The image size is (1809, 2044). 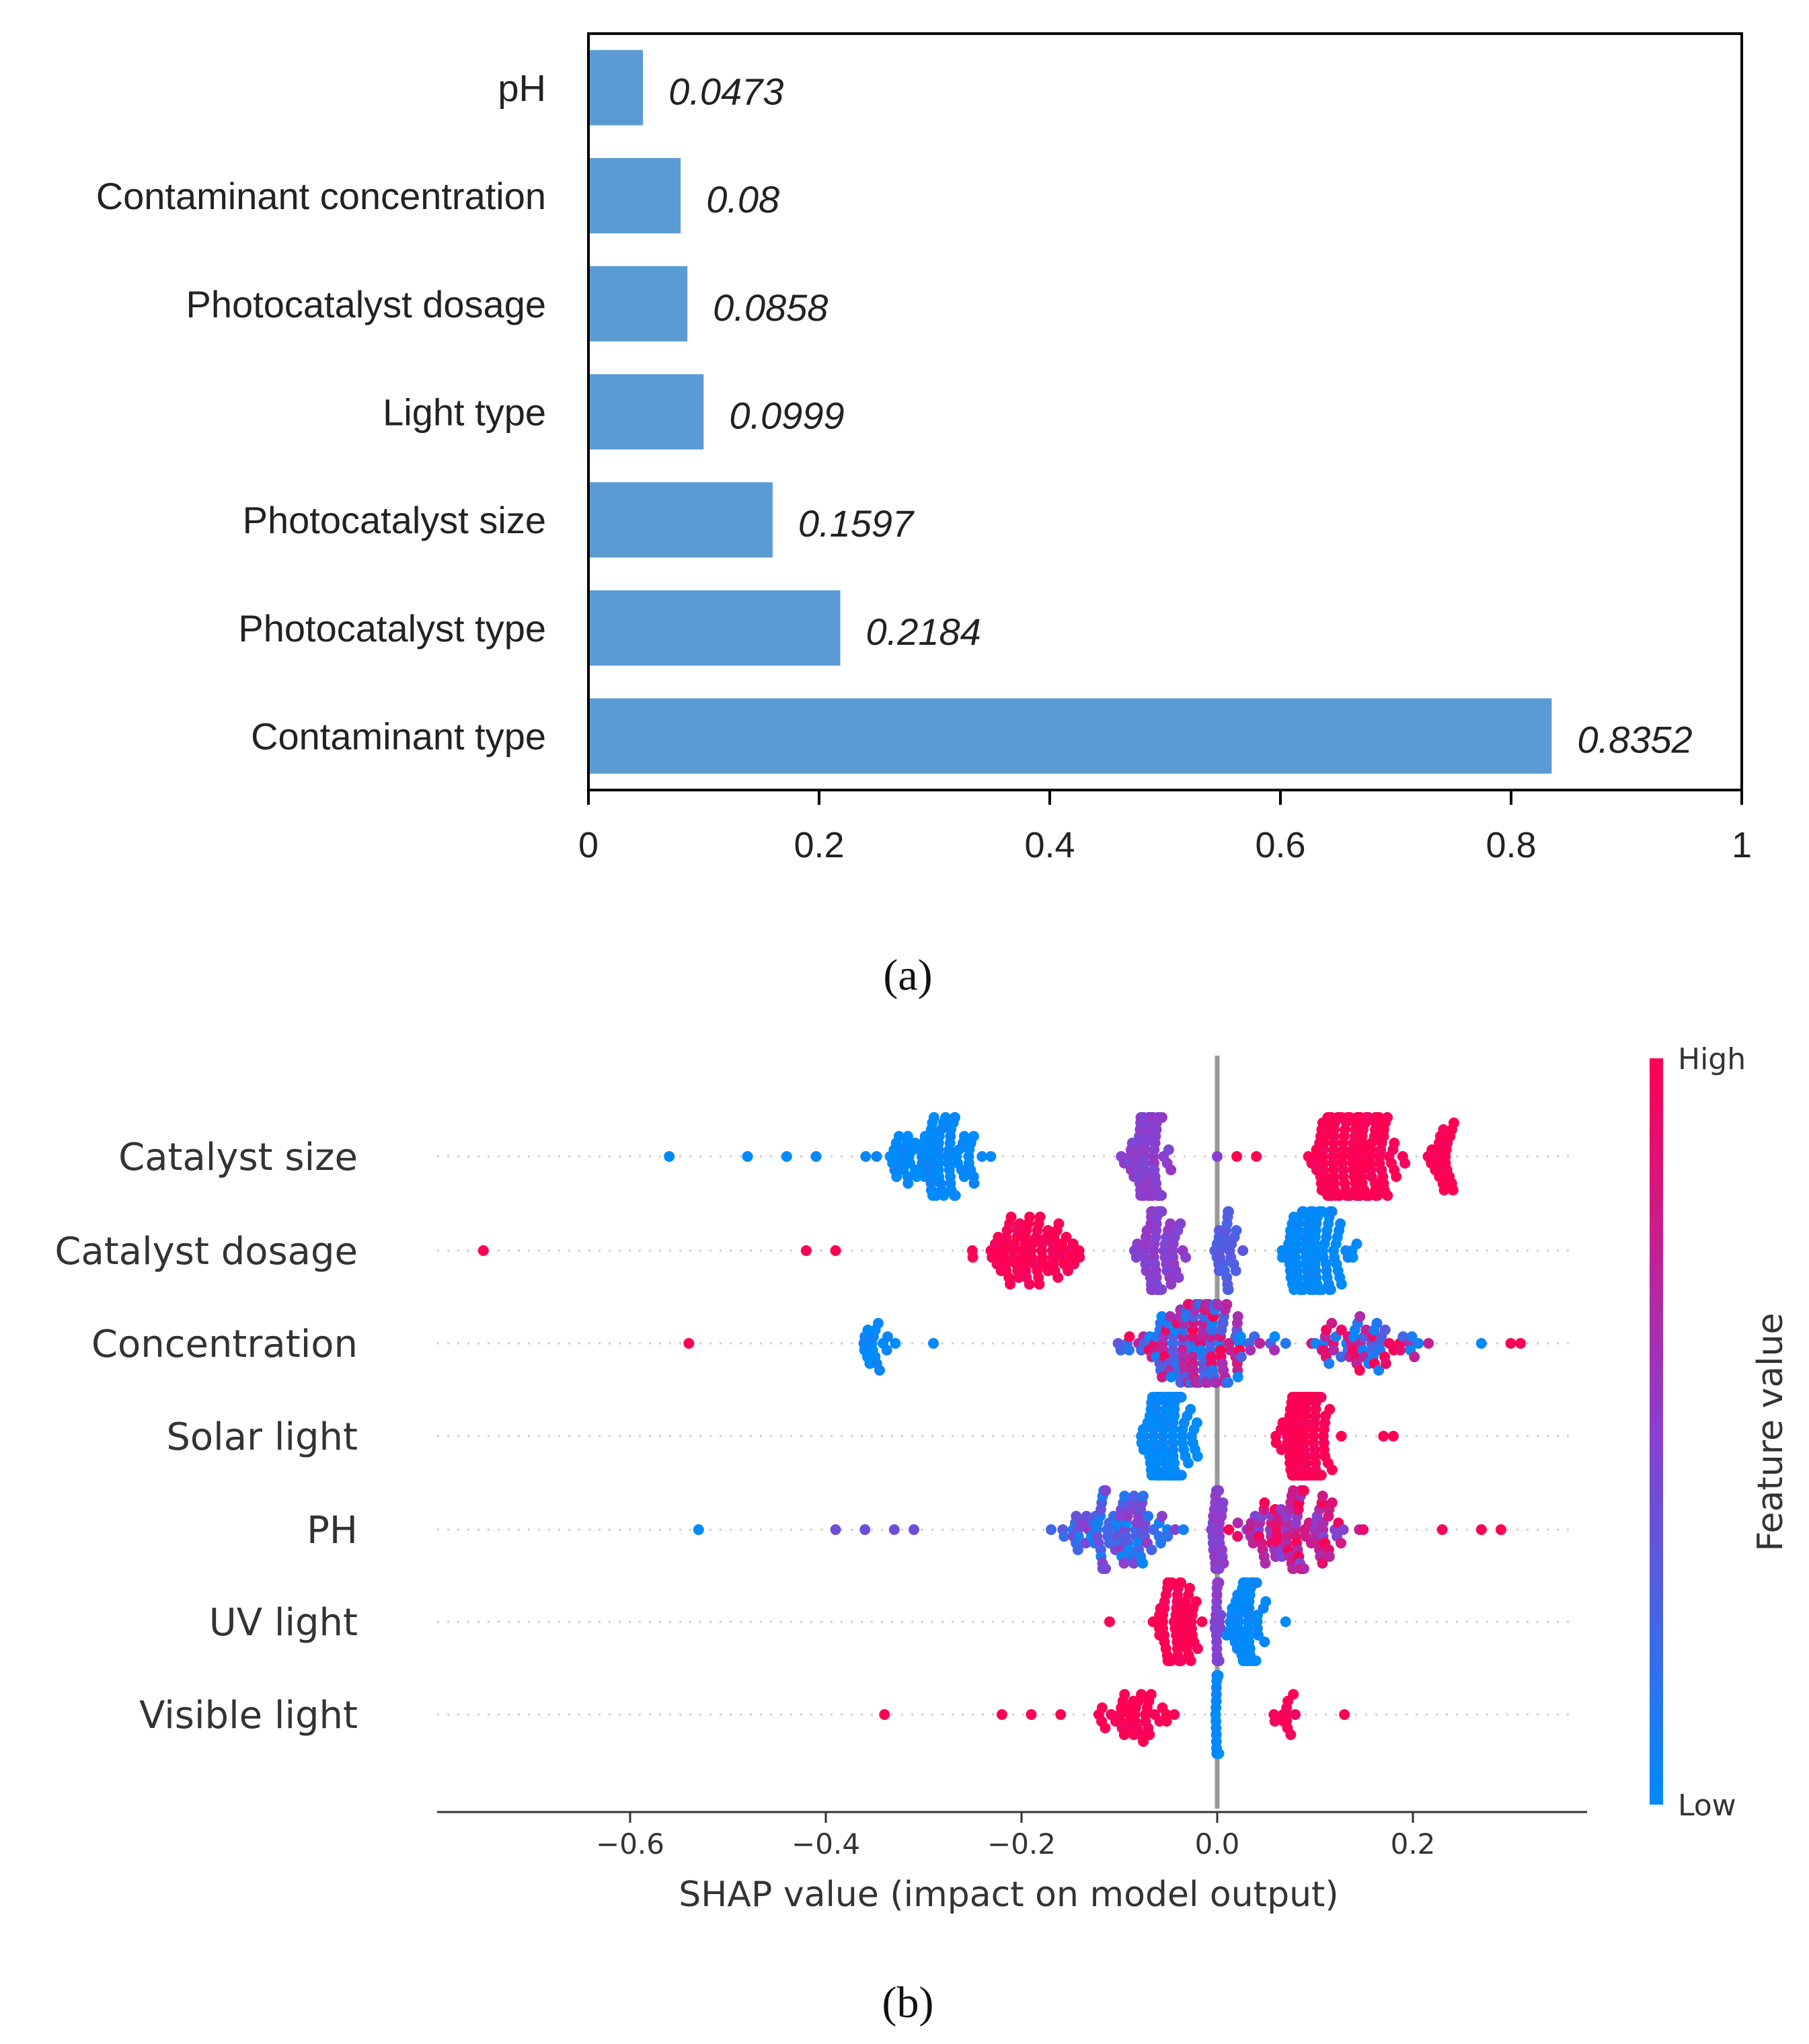 What do you see at coordinates (630, 1843) in the screenshot?
I see `x-tick-label-b-0: −0.6` at bounding box center [630, 1843].